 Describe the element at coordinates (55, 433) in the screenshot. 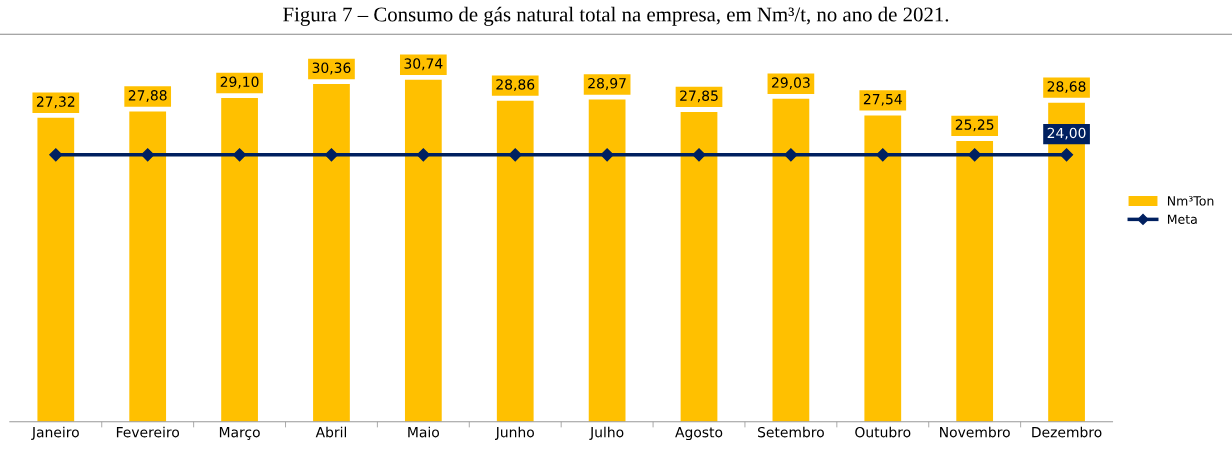

I see `x-tick-label: Janeiro` at that location.